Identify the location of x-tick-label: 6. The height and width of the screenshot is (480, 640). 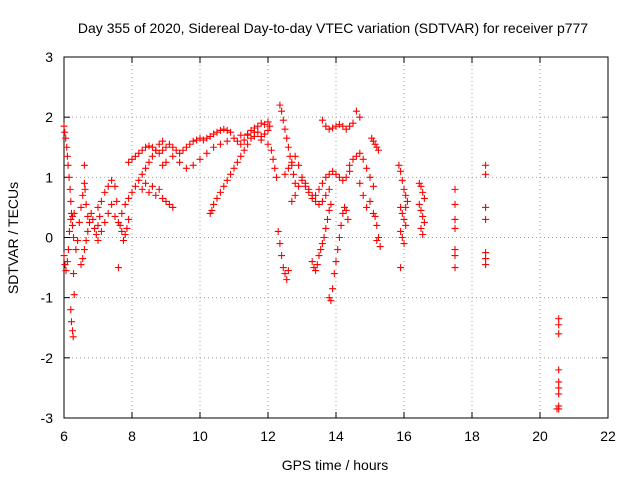
(64, 436).